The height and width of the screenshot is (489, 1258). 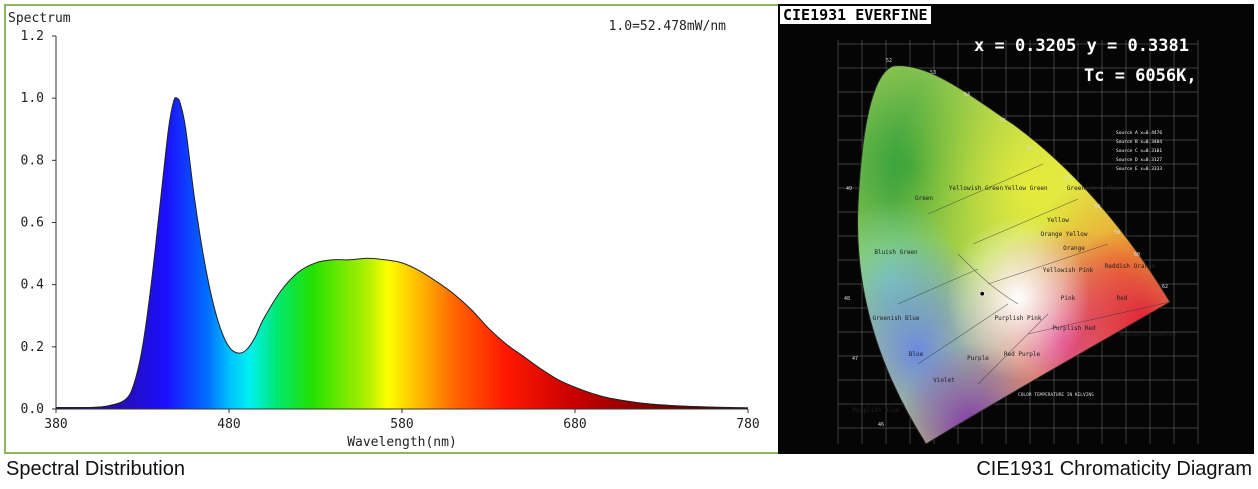 What do you see at coordinates (1029, 149) in the screenshot?
I see `wavelength-label: 56` at bounding box center [1029, 149].